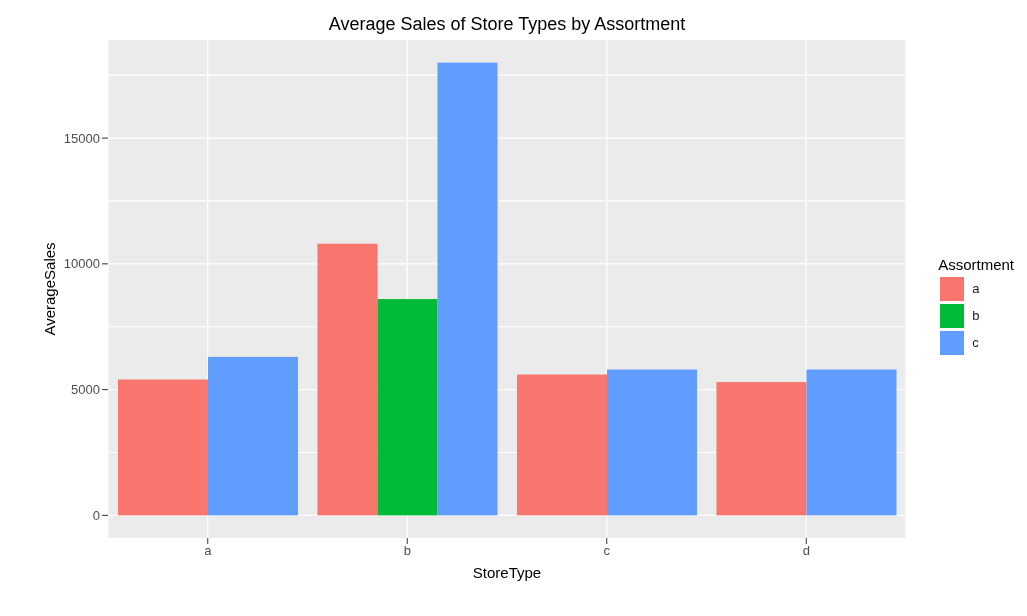 The width and height of the screenshot is (1027, 616). Describe the element at coordinates (96, 515) in the screenshot. I see `y-tick-label: 0` at that location.